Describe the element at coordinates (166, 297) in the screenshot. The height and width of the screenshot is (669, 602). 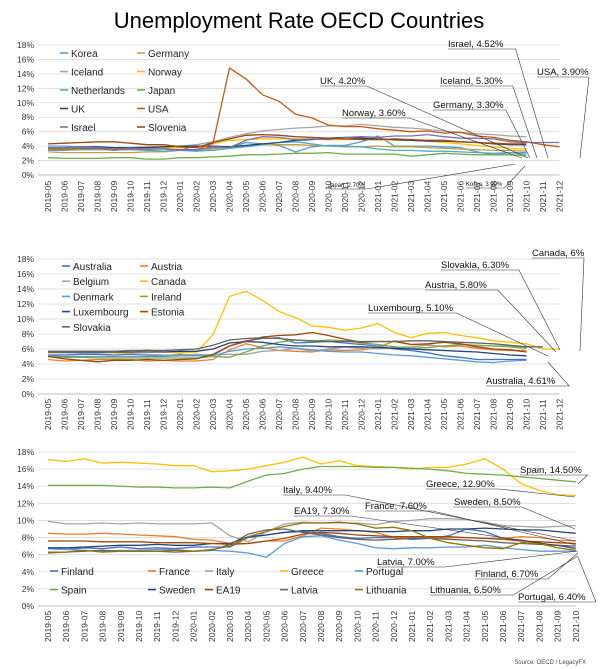
I see `legend-entry: Ireland` at that location.